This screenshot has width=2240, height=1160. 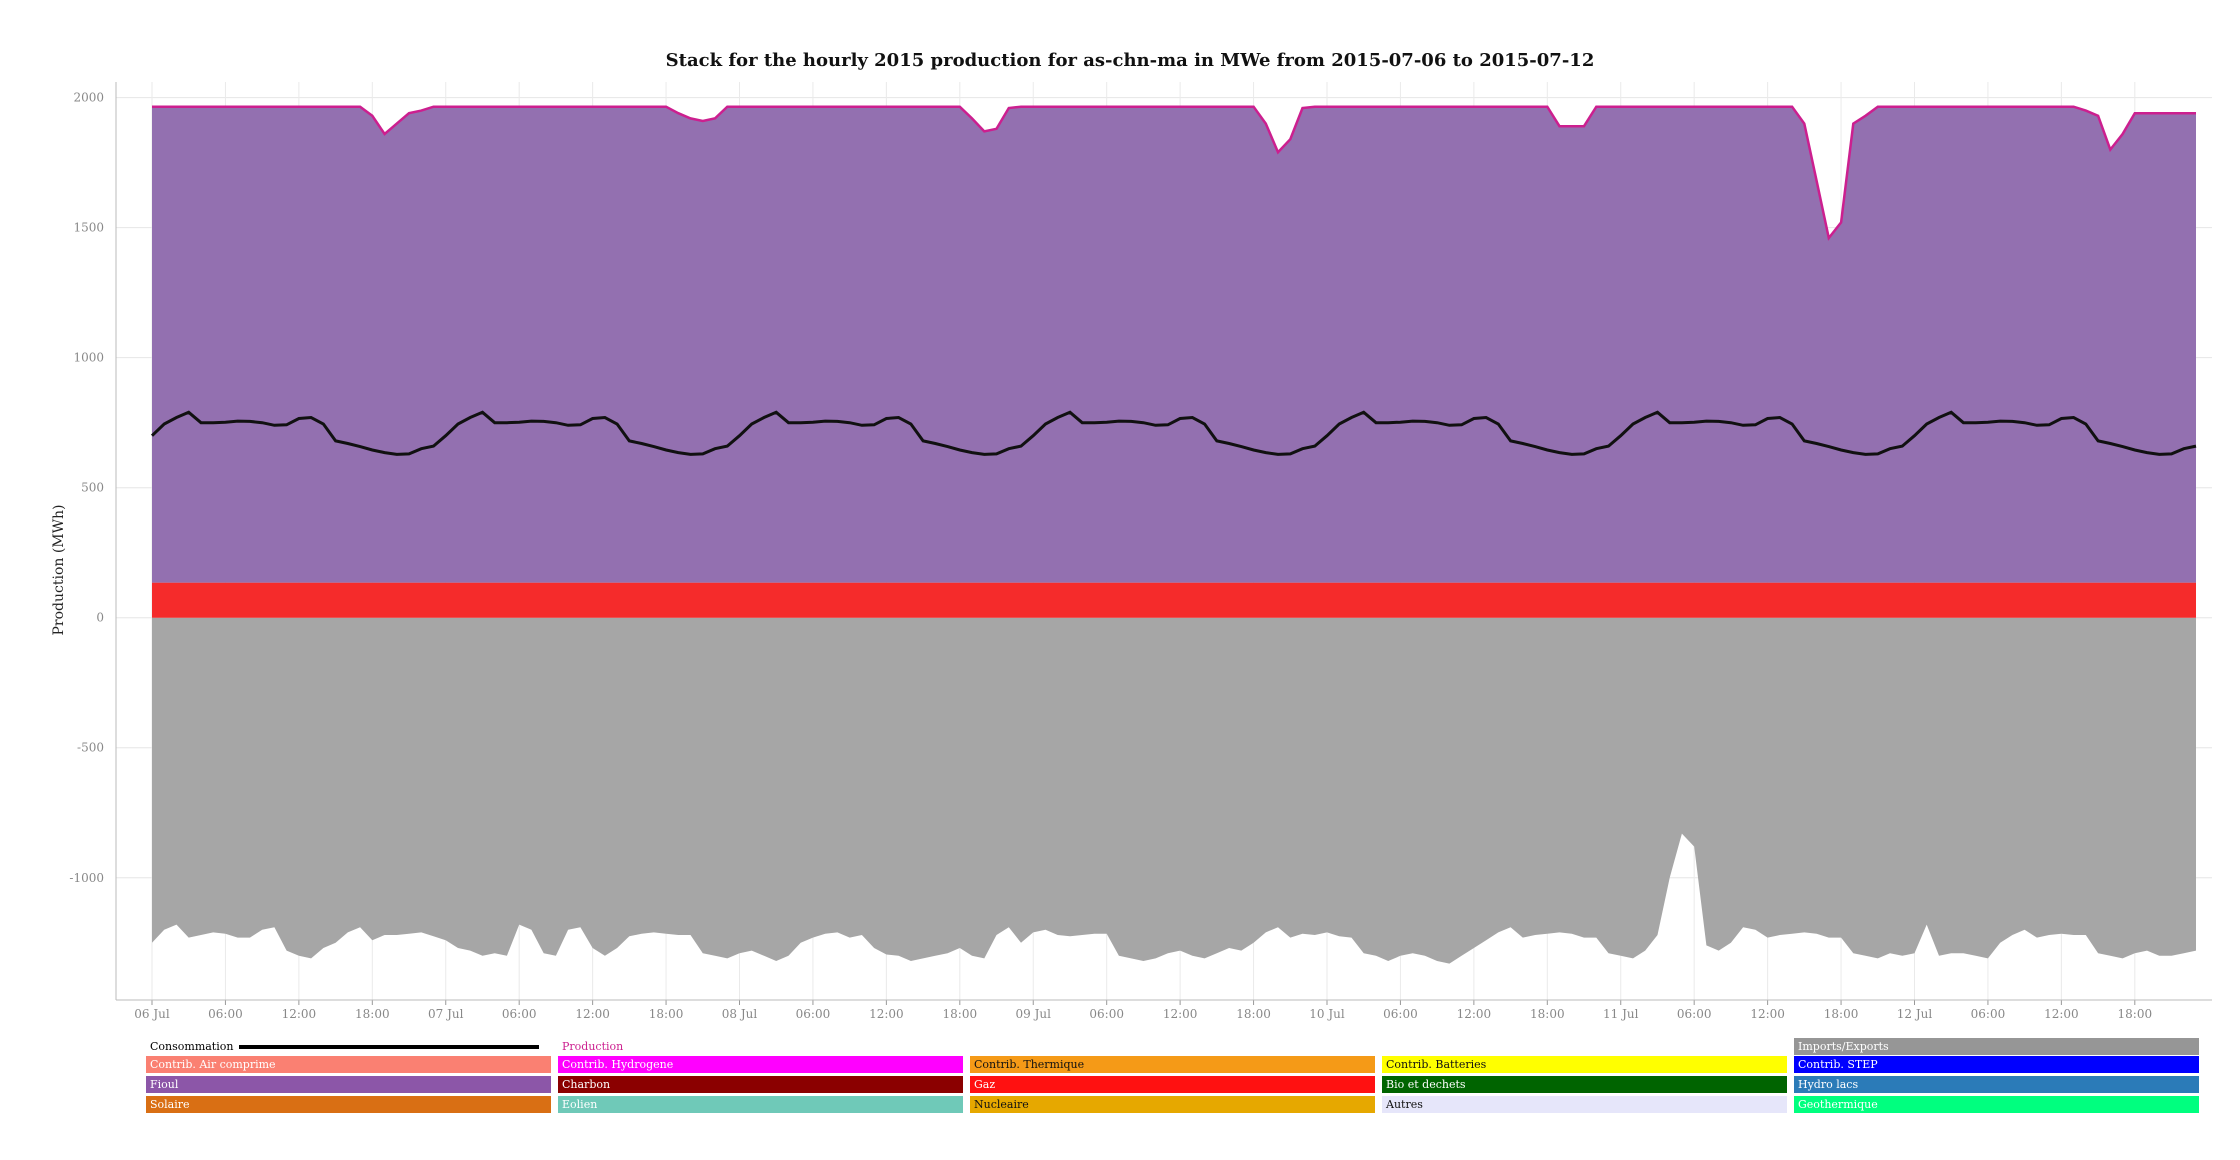 What do you see at coordinates (100, 618) in the screenshot?
I see `y-tick-label: 0` at bounding box center [100, 618].